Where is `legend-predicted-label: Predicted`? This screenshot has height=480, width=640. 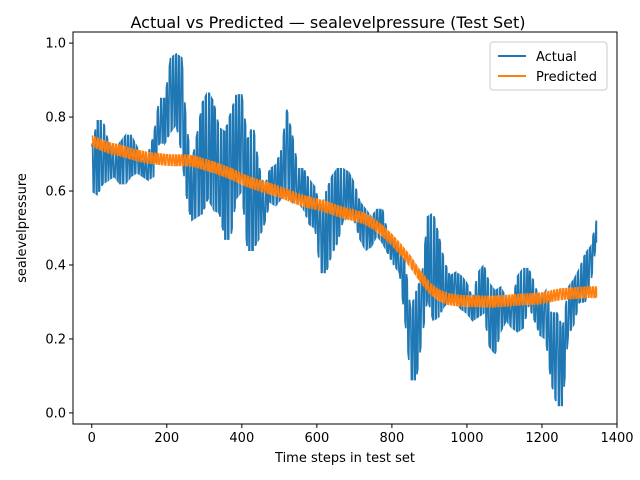 legend-predicted-label: Predicted is located at coordinates (566, 77).